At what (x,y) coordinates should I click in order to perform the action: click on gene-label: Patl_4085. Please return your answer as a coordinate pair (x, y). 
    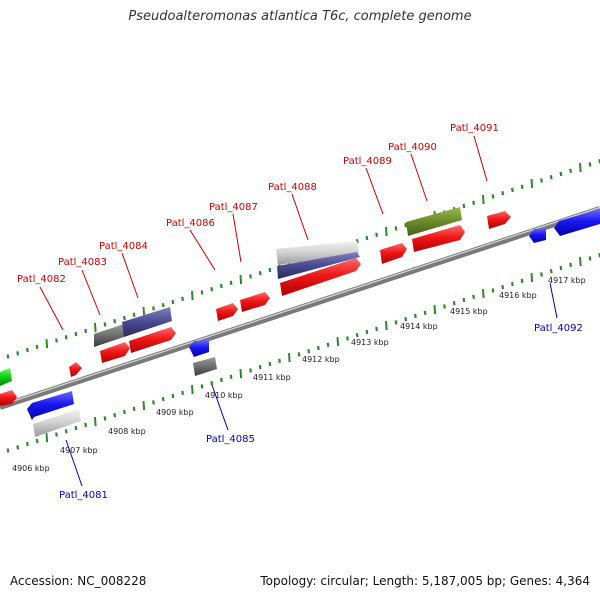
    Looking at the image, I should click on (230, 439).